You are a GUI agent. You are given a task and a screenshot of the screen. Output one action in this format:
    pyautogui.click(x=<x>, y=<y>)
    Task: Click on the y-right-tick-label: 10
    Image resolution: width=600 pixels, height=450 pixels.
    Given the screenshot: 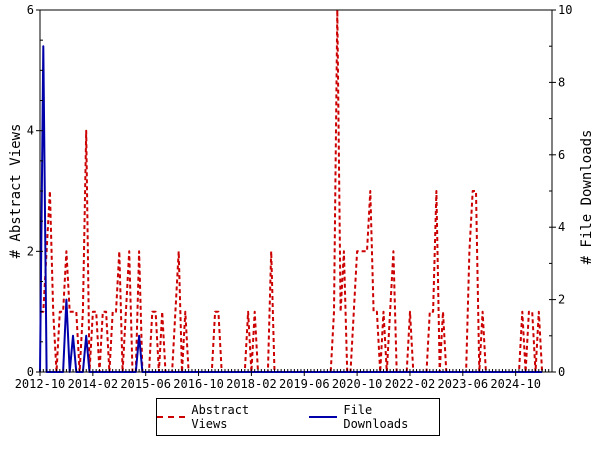 What is the action you would take?
    pyautogui.click(x=565, y=10)
    